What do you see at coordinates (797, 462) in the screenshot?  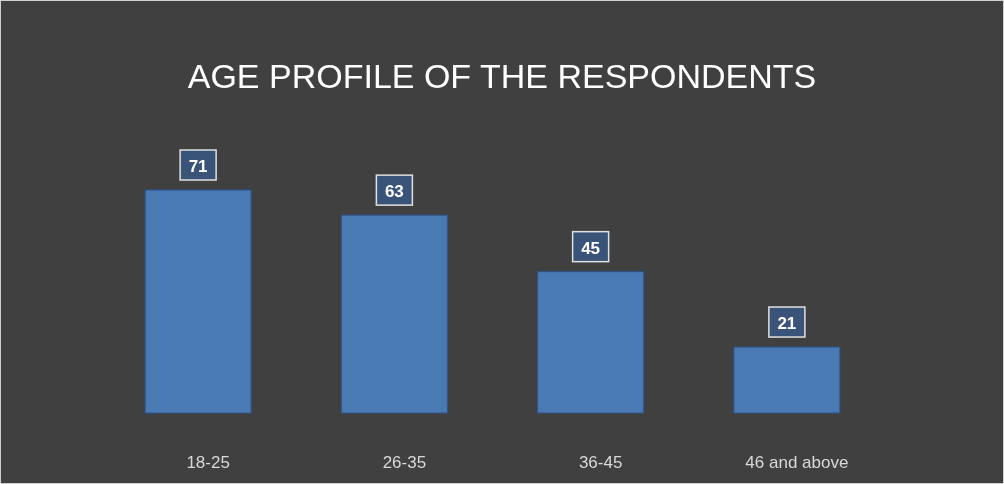 I see `x-tick-label: 46 and above` at bounding box center [797, 462].